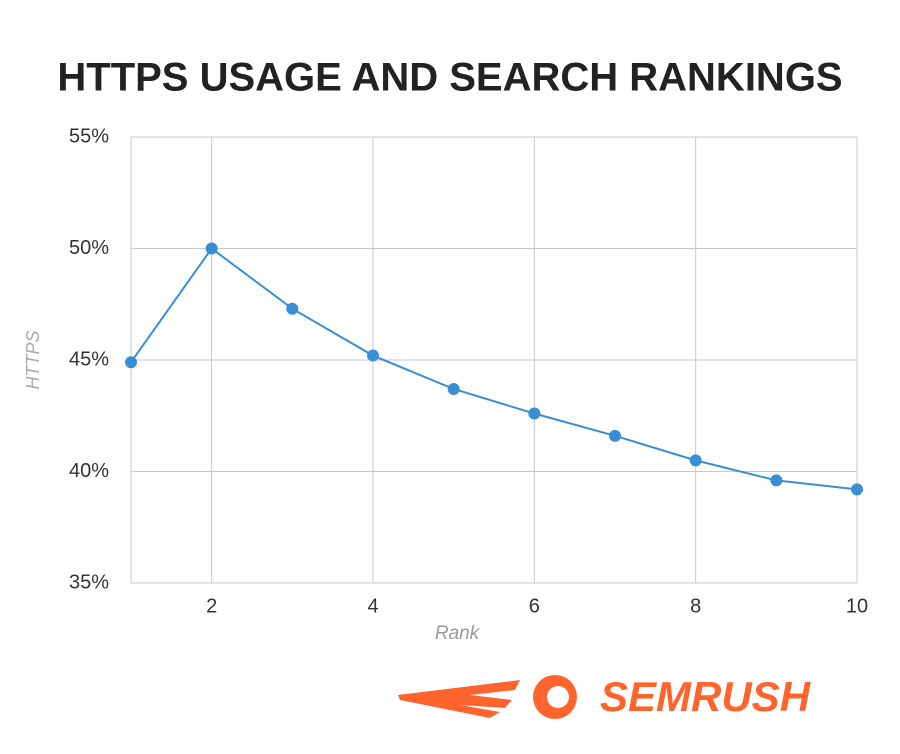 This screenshot has height=754, width=900. I want to click on logo: SEMRUSH, so click(605, 696).